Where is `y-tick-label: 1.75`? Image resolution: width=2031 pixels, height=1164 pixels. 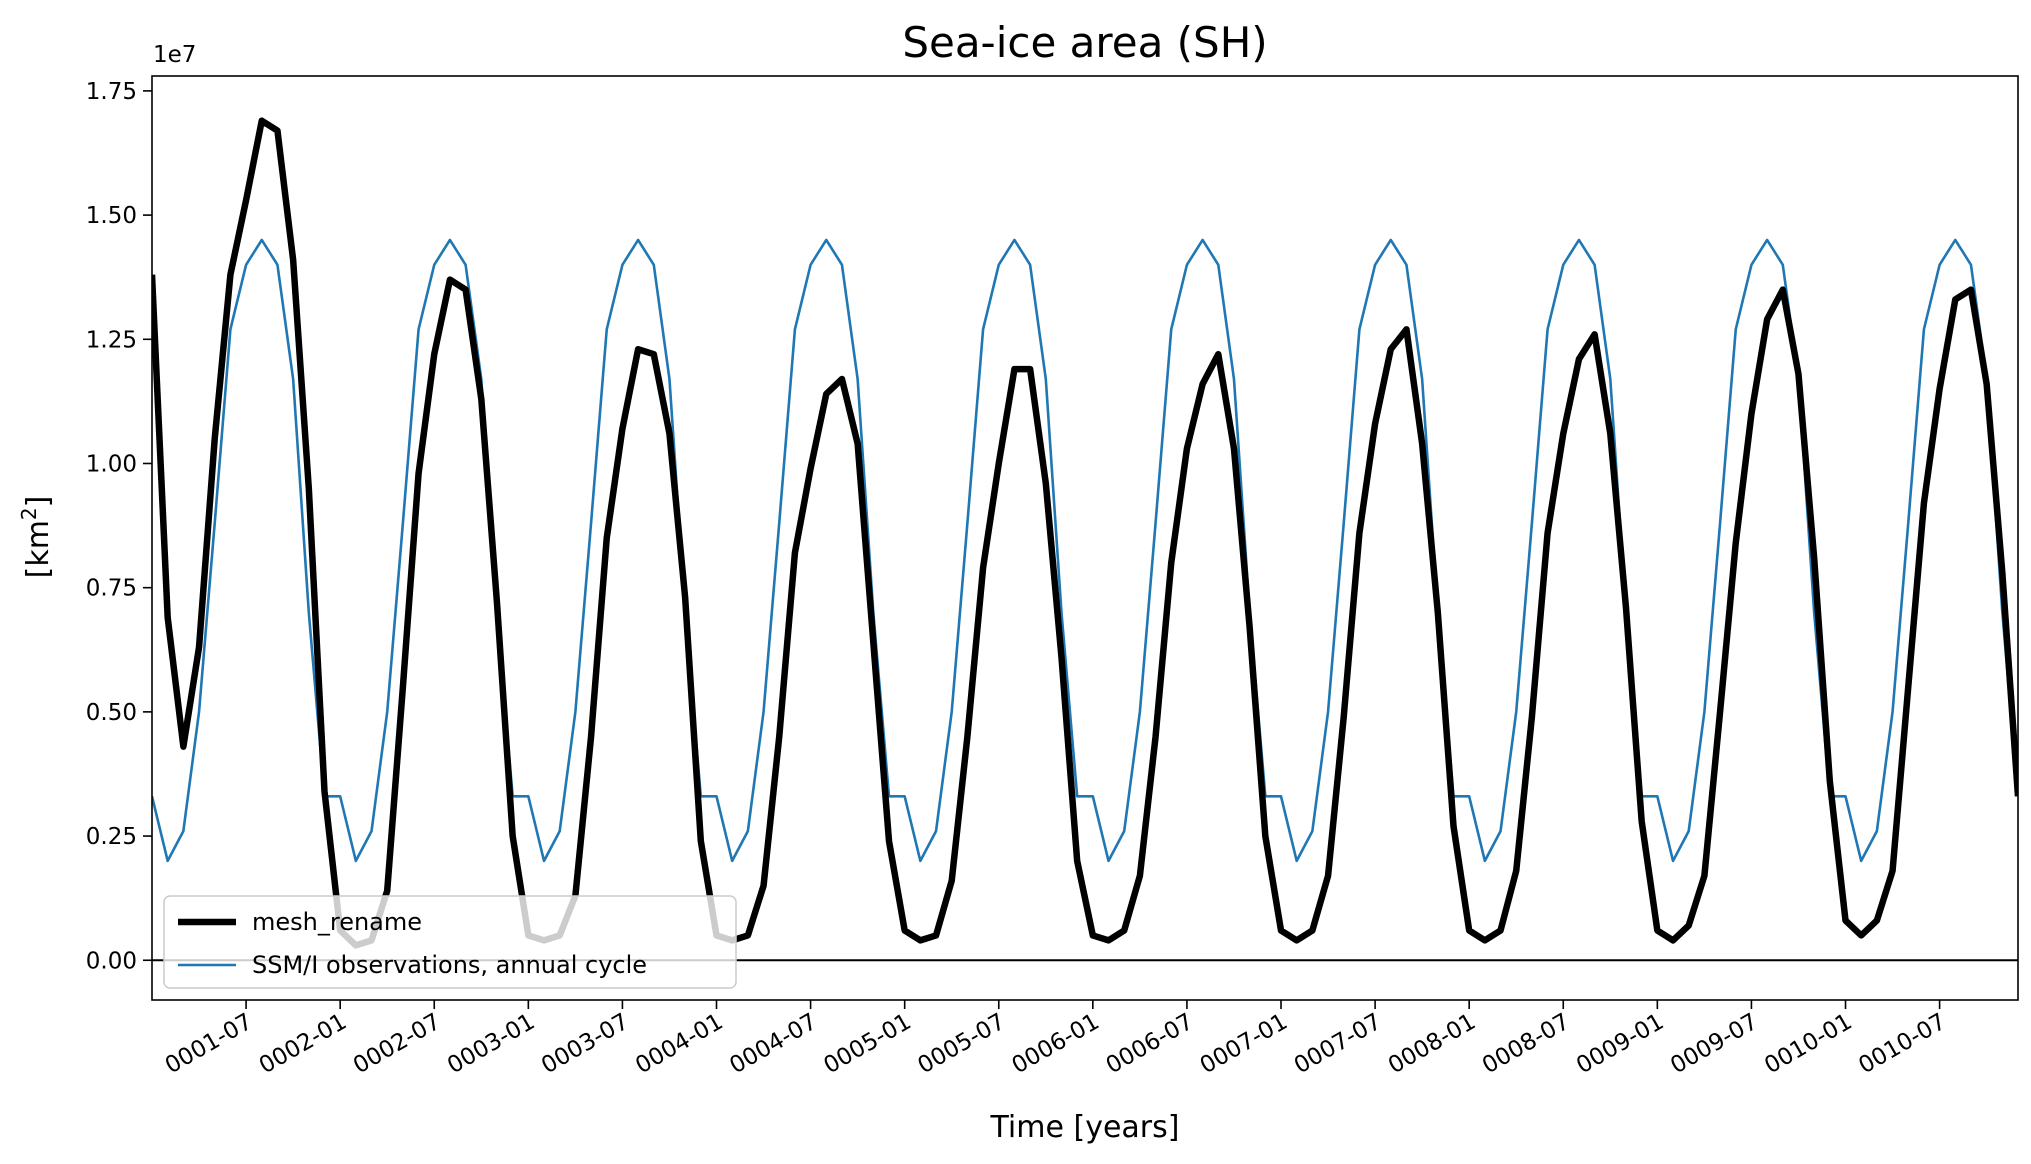 y-tick-label: 1.75 is located at coordinates (111, 92).